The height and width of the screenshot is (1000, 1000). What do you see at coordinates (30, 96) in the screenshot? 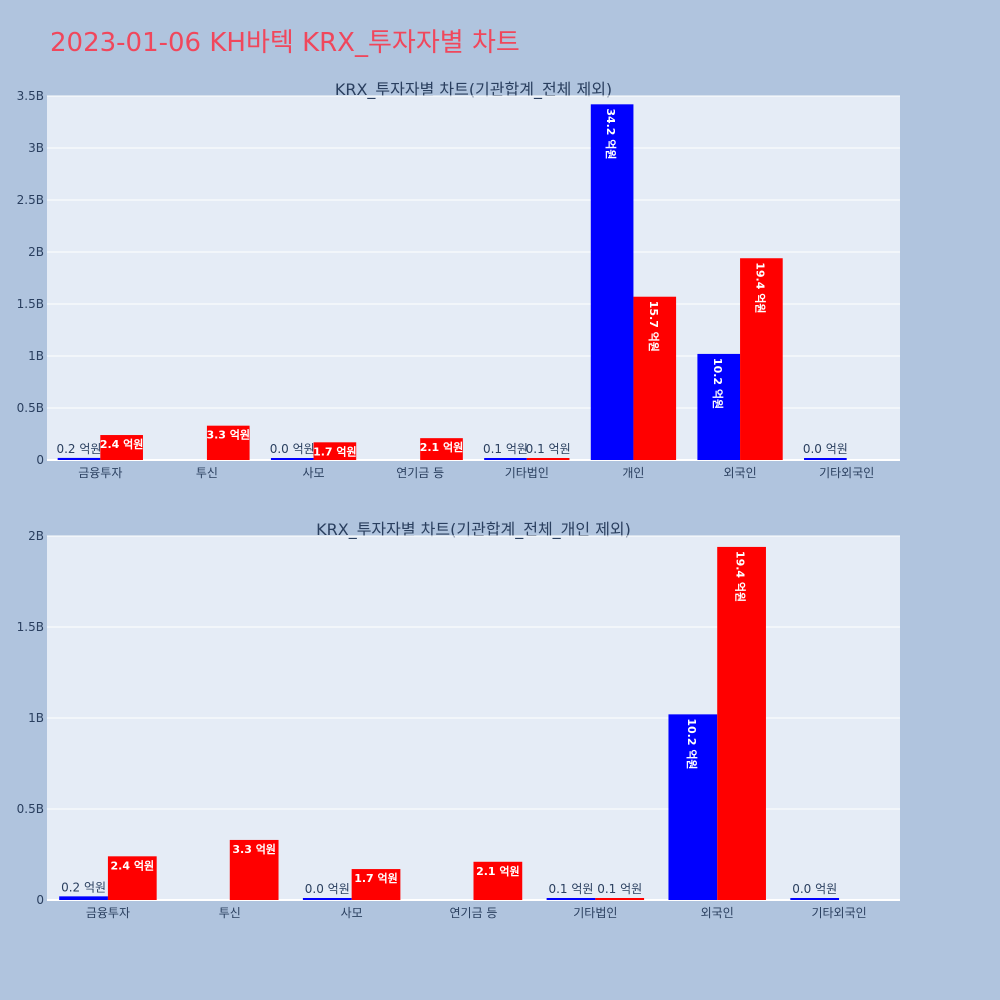
I see `y-tick-label: 3.5B` at bounding box center [30, 96].